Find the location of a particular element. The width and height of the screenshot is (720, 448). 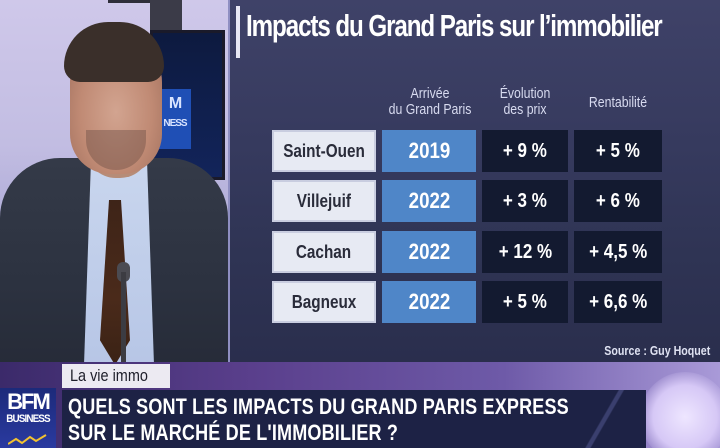

microphone-stand is located at coordinates (123, 317).